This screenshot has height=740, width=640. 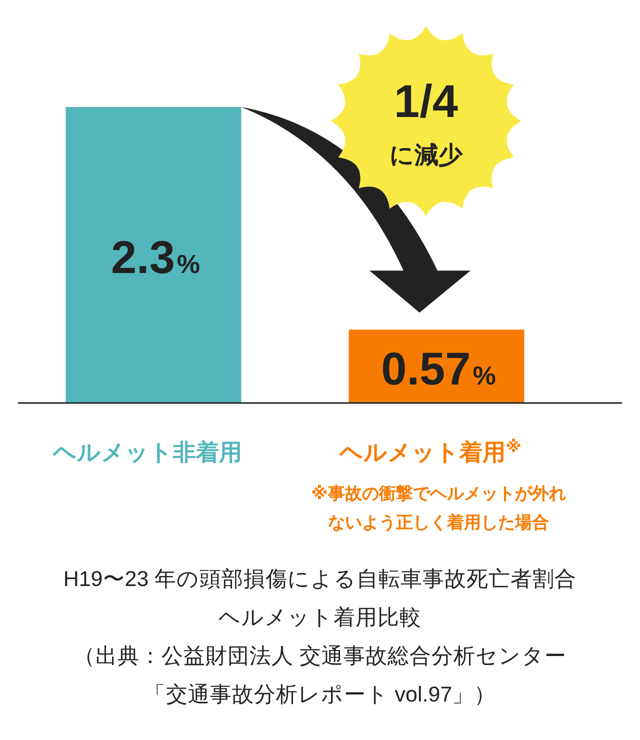 What do you see at coordinates (320, 579) in the screenshot?
I see `text: H19〜23 年の頭部損傷による自転車事故死亡者割合` at bounding box center [320, 579].